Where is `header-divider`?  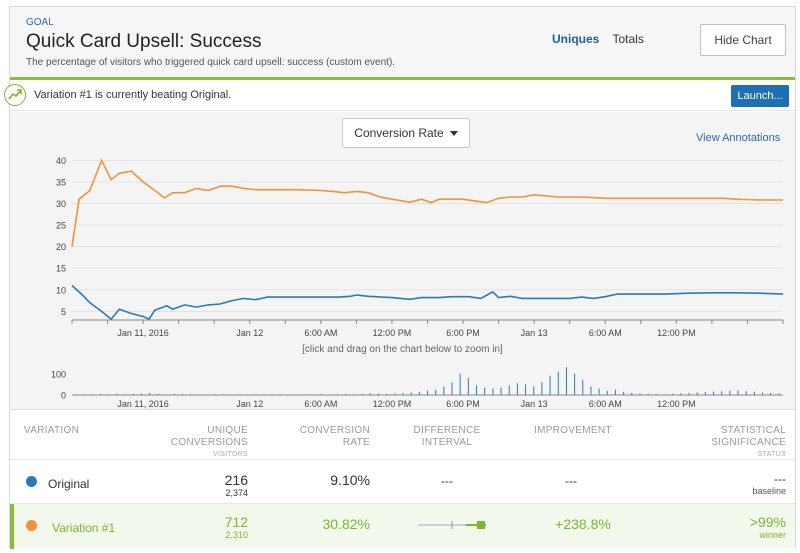 header-divider is located at coordinates (402, 78).